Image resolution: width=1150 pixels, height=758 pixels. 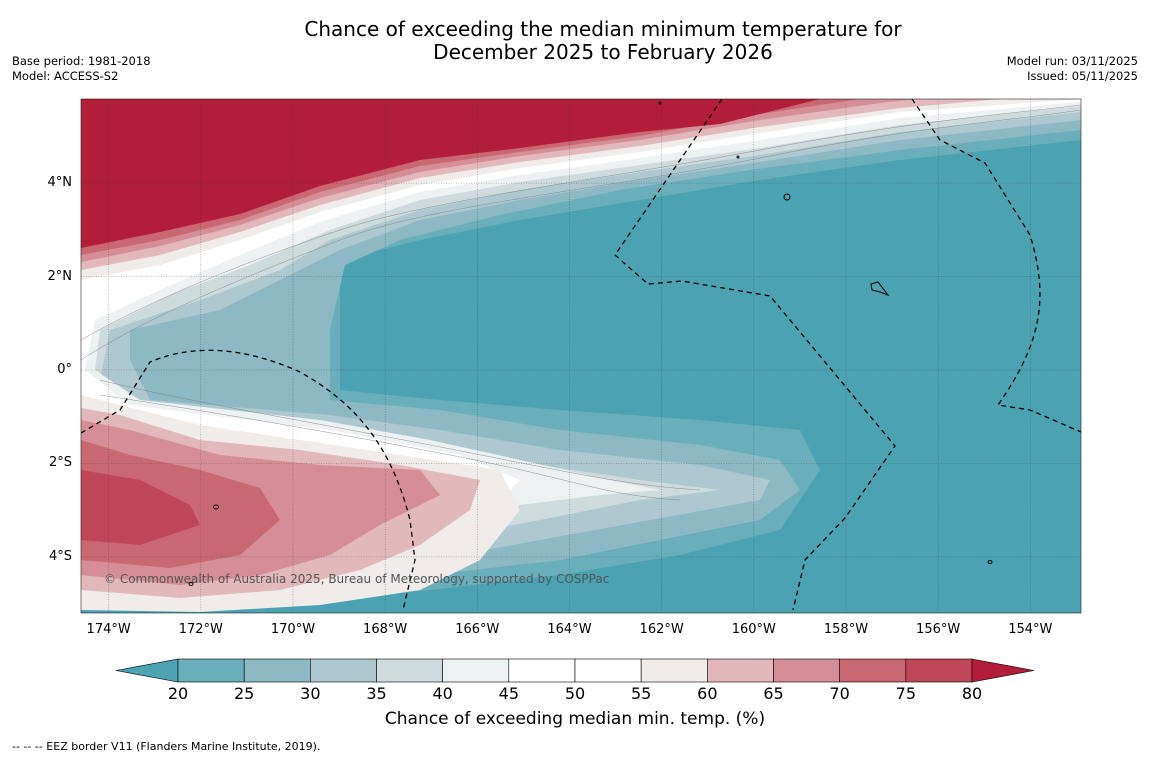 What do you see at coordinates (1030, 629) in the screenshot?
I see `longitude-label: 154°W` at bounding box center [1030, 629].